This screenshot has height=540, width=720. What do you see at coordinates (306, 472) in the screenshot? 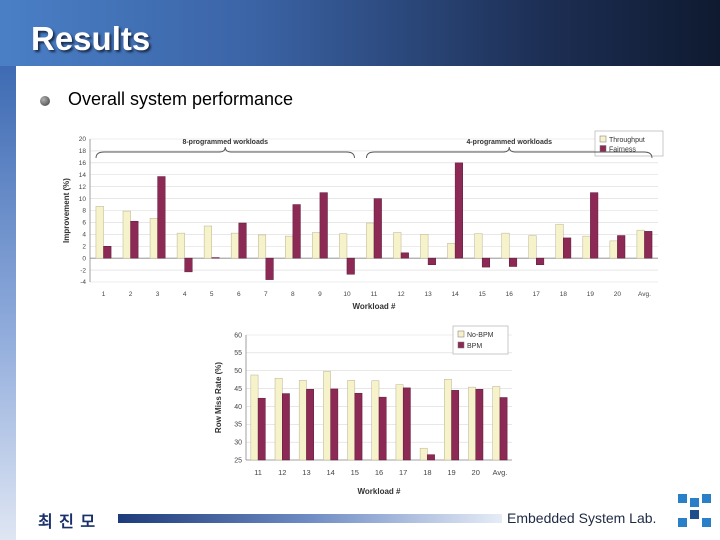
I see `row-miss-x-tick-label: 13` at bounding box center [306, 472].